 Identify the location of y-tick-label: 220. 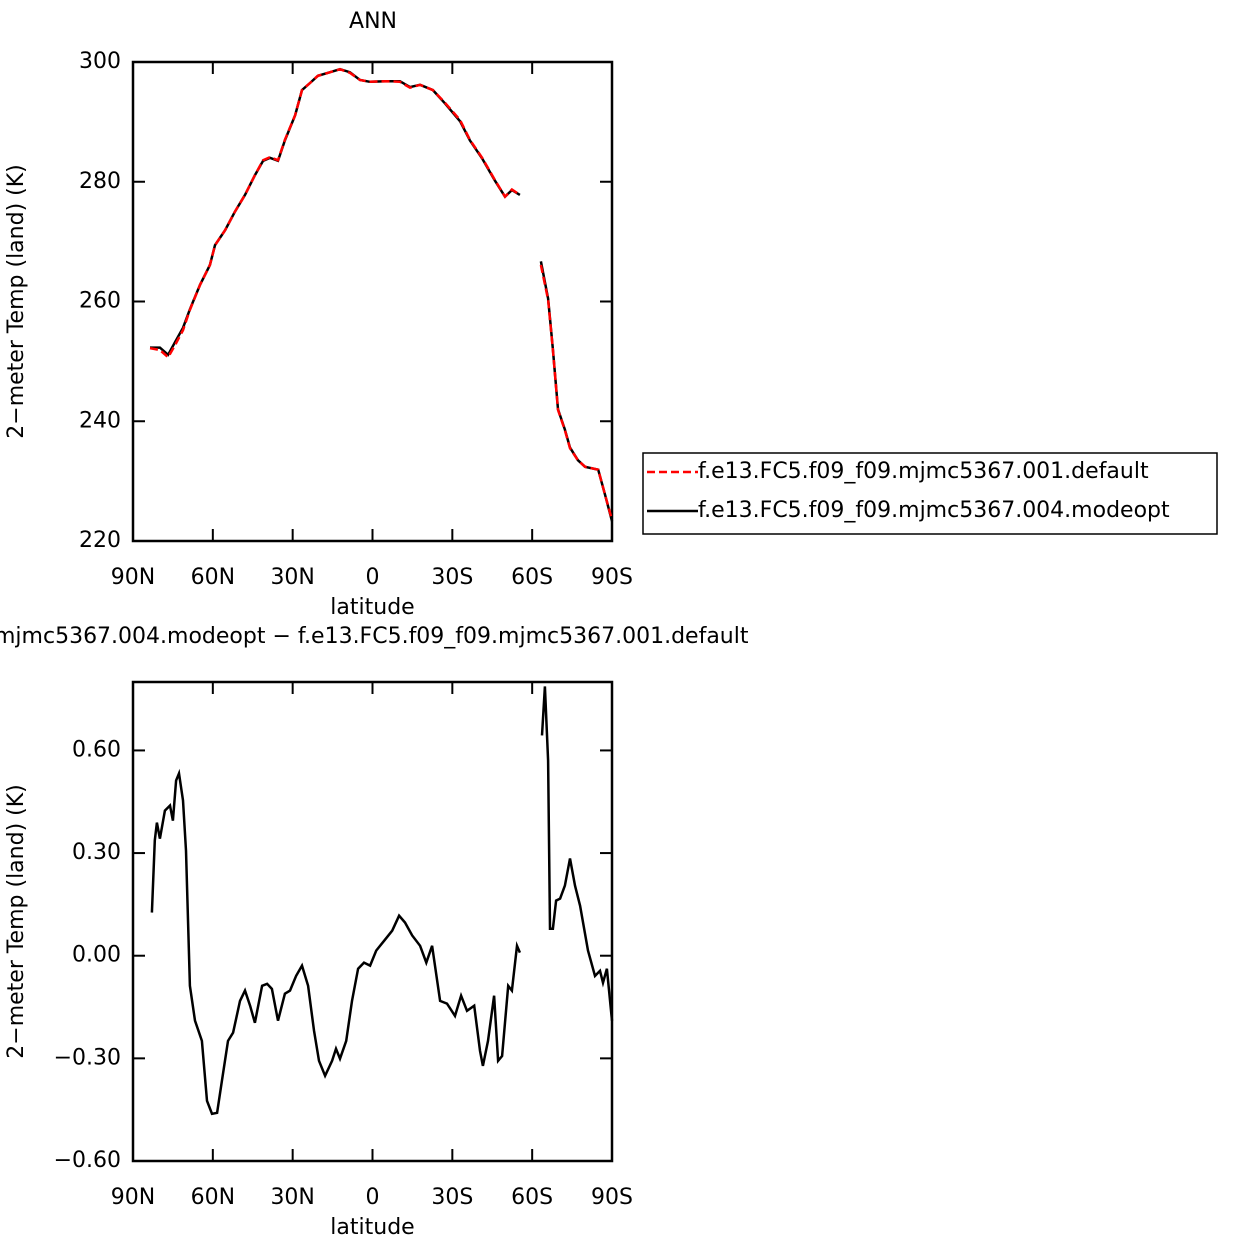
(100, 540).